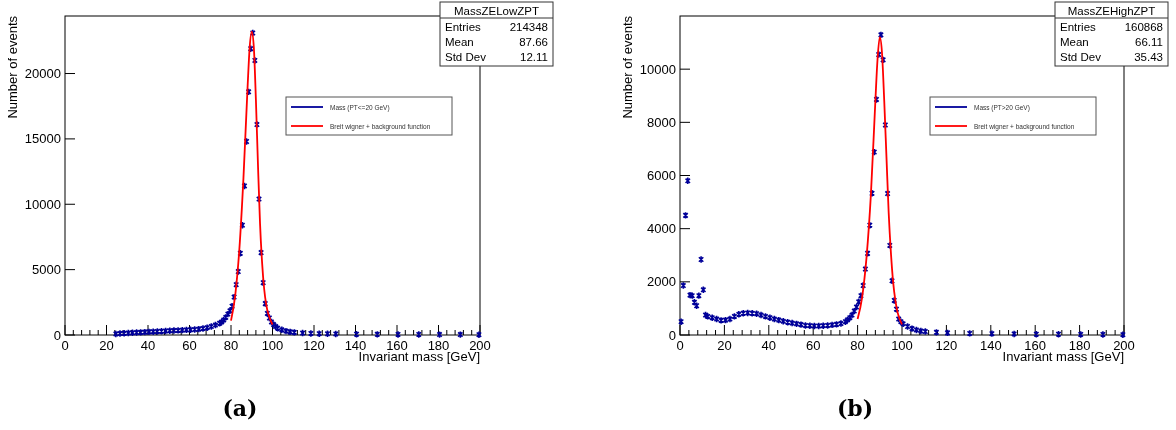 This screenshot has width=1176, height=430. I want to click on y-tick-label: 20000, so click(42, 74).